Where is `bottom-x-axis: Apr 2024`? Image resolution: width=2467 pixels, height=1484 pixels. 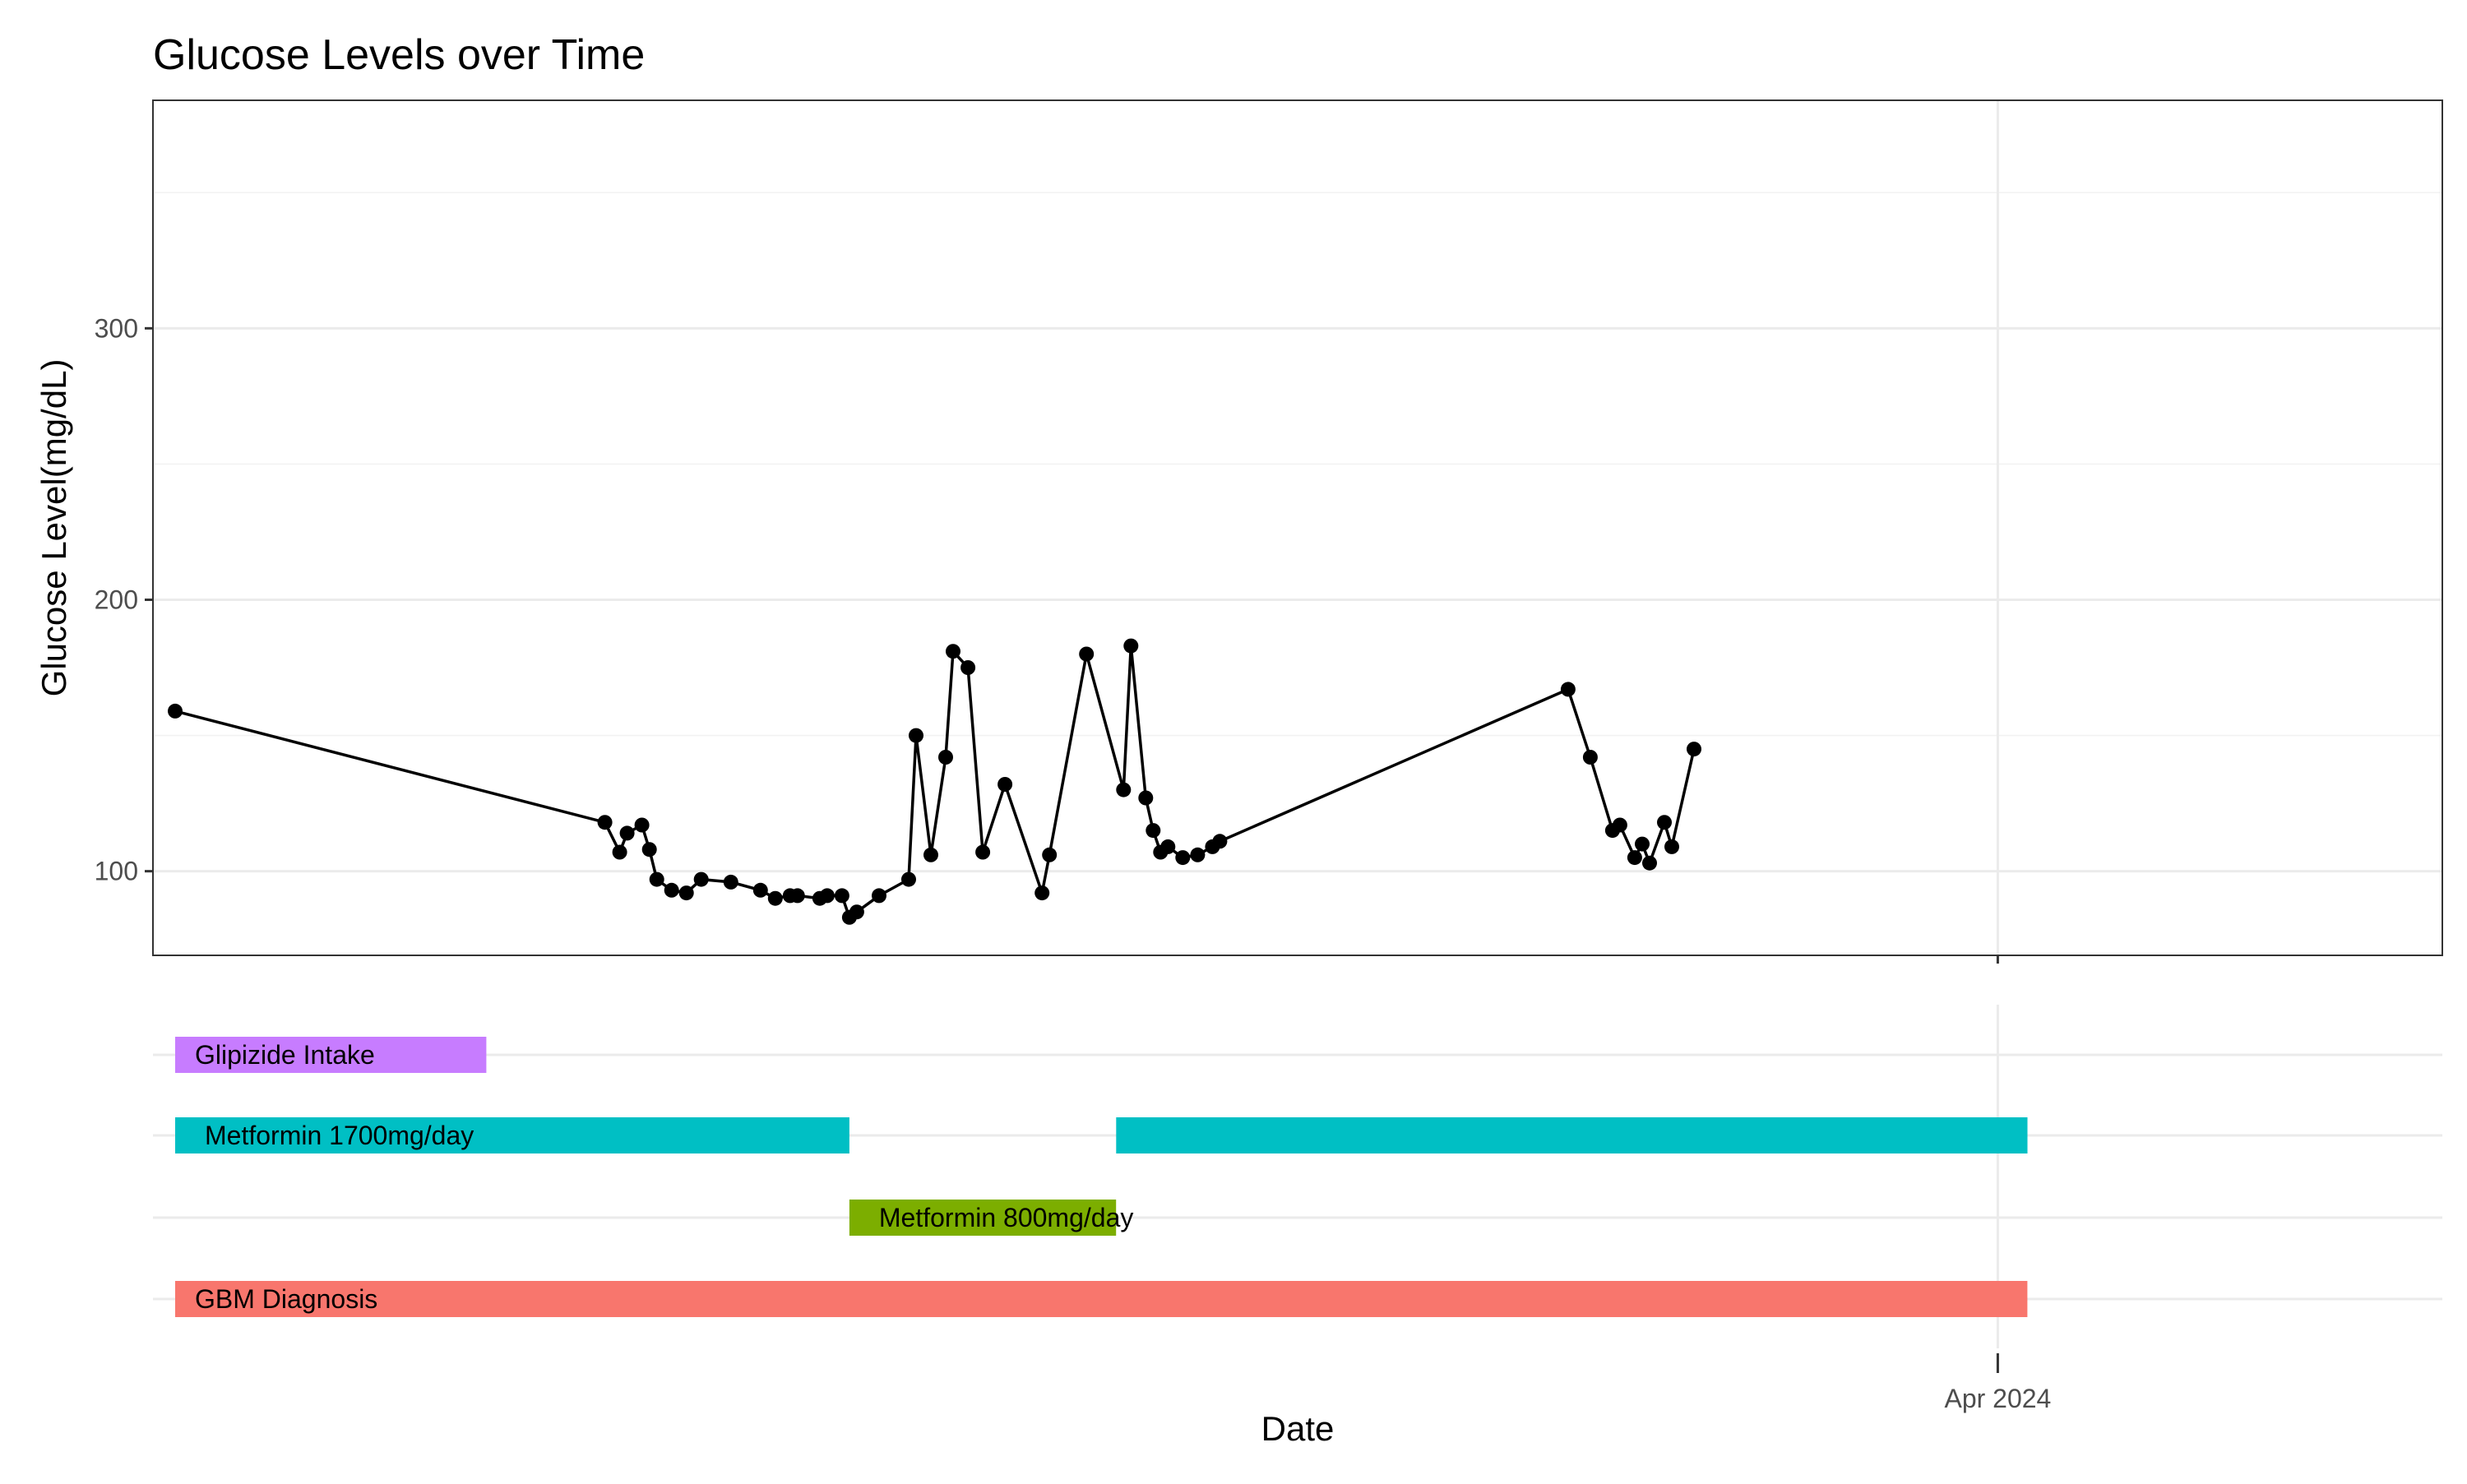
bottom-x-axis: Apr 2024 is located at coordinates (1998, 1383).